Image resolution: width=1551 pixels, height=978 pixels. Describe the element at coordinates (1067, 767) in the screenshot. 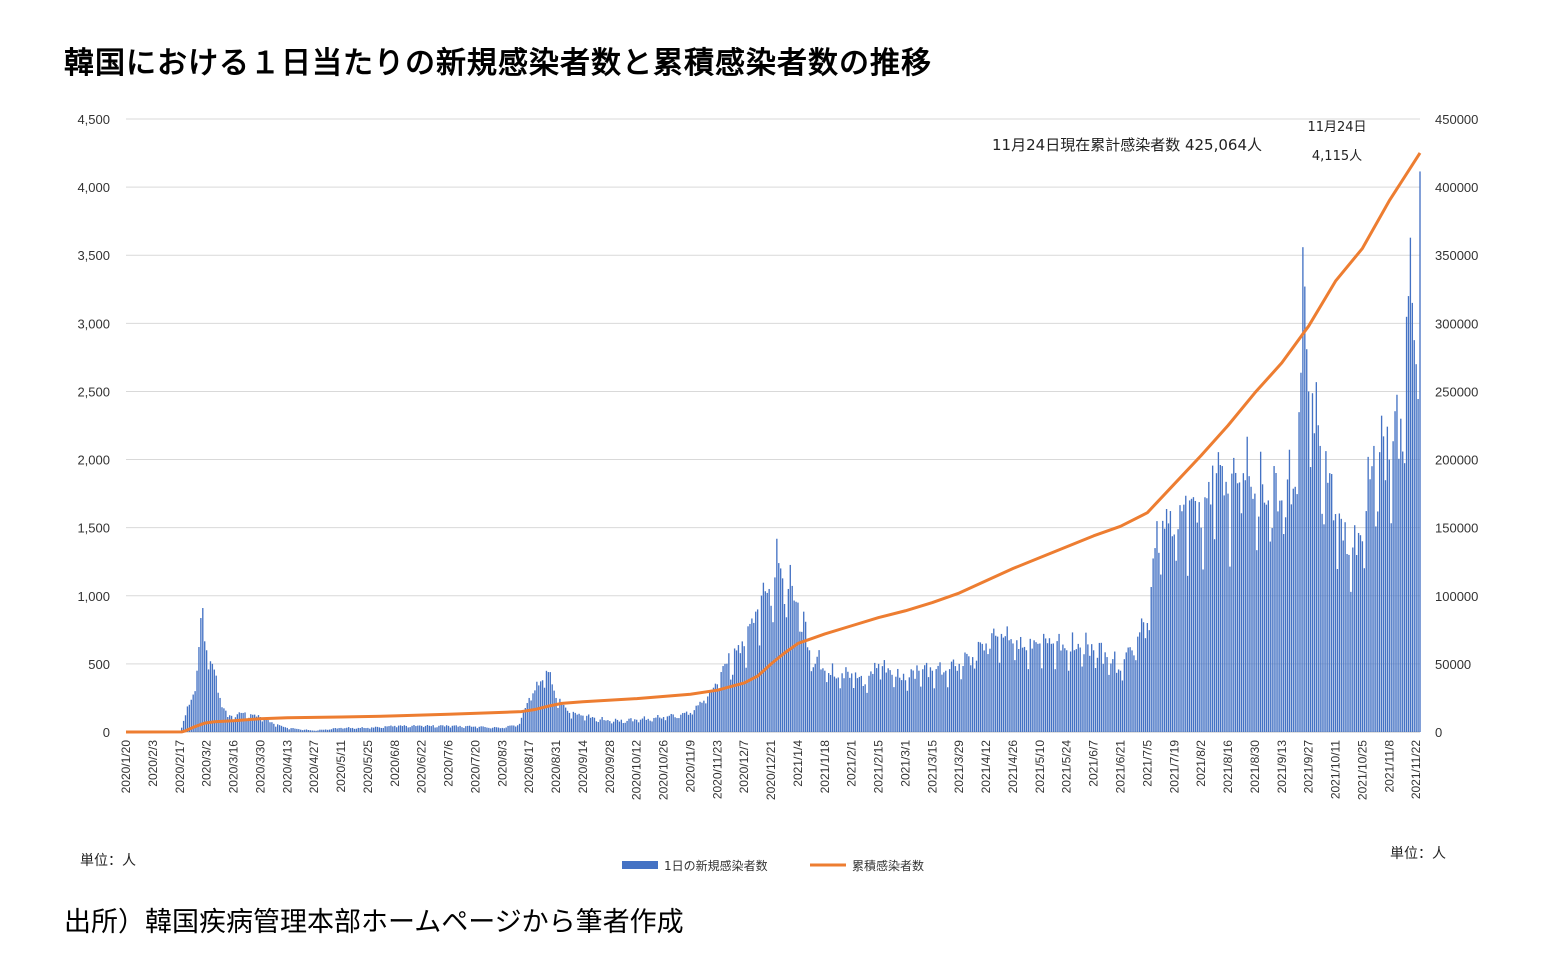

I see `x-tick-label: 2021/5/24` at that location.